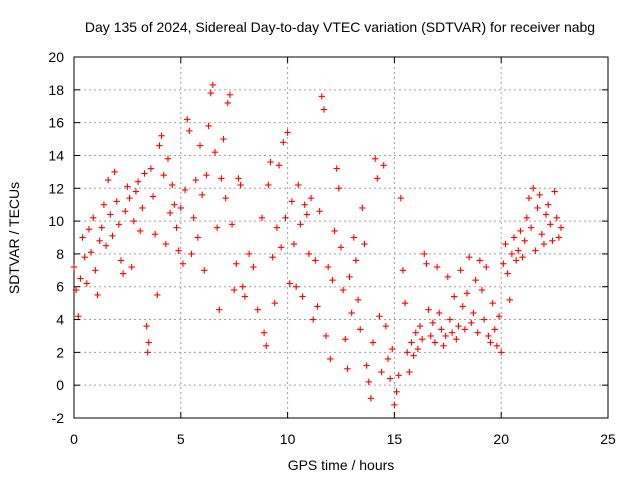 This screenshot has height=480, width=640. I want to click on y-tick-label: 2, so click(60, 352).